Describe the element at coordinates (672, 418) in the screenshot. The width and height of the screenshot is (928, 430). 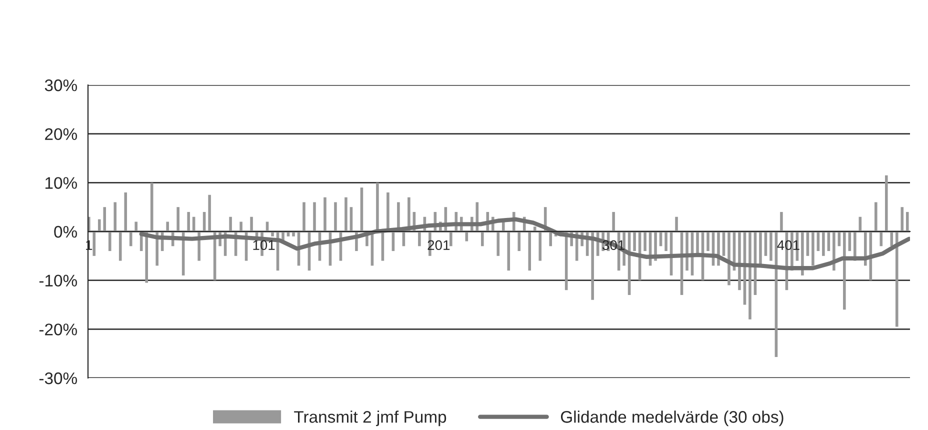
I see `legend-label: Glidande medelvärde (30 obs)` at that location.